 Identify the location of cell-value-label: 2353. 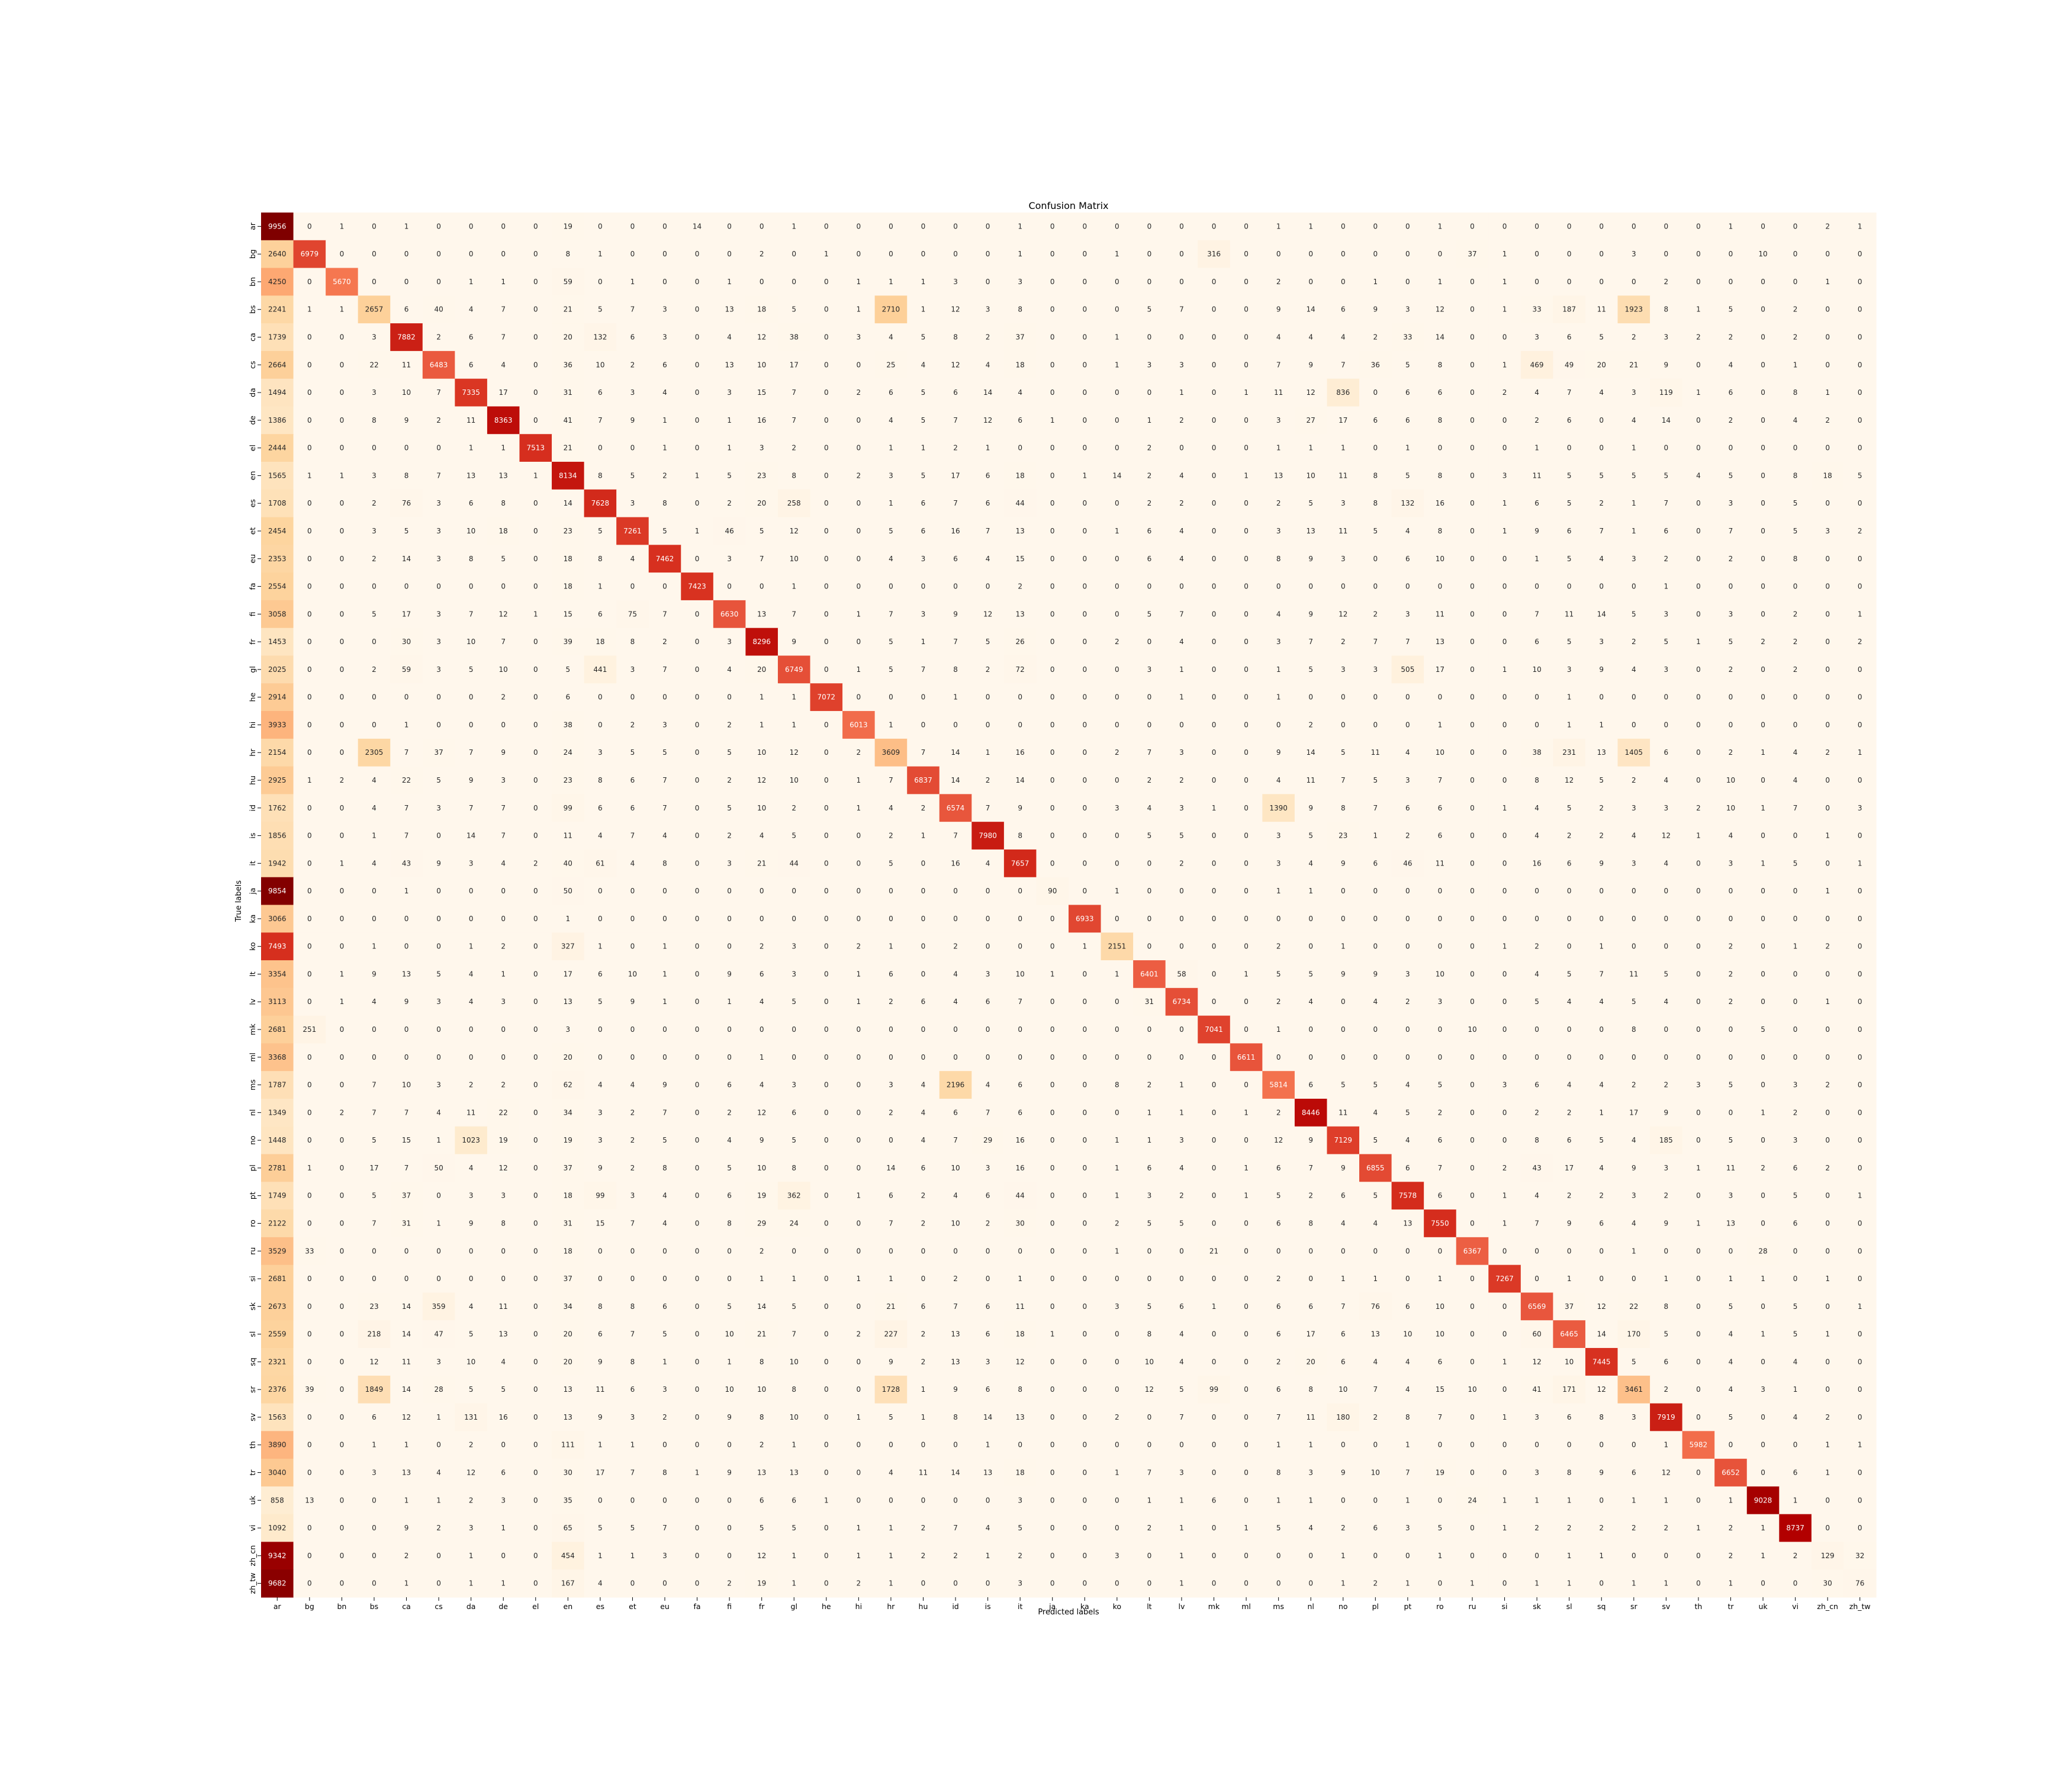
(277, 559).